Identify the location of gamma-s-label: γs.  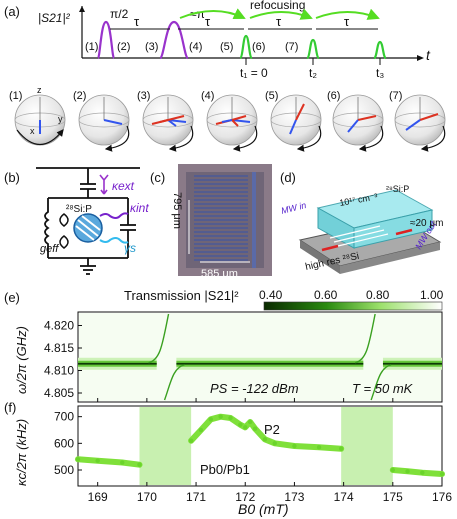
(130, 248).